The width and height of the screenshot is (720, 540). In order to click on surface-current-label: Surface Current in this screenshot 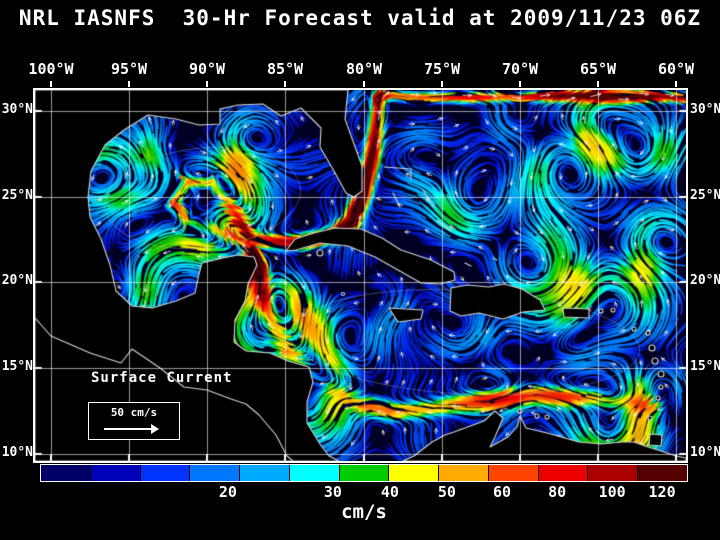, I will do `click(162, 378)`.